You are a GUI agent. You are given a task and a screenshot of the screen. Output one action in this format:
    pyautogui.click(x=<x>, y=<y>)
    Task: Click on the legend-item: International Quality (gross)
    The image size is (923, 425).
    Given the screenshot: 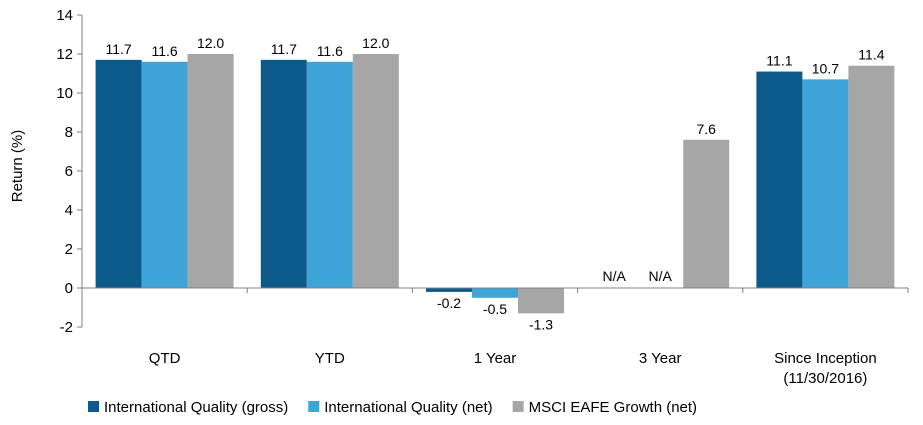 What is the action you would take?
    pyautogui.click(x=188, y=407)
    